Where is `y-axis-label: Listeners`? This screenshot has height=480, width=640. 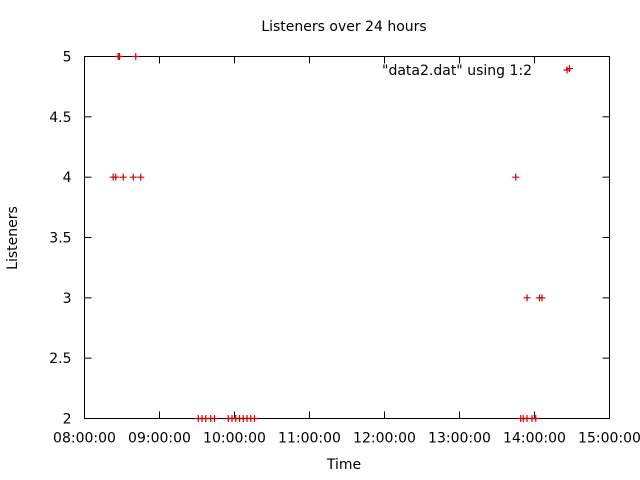
y-axis-label: Listeners is located at coordinates (13, 238).